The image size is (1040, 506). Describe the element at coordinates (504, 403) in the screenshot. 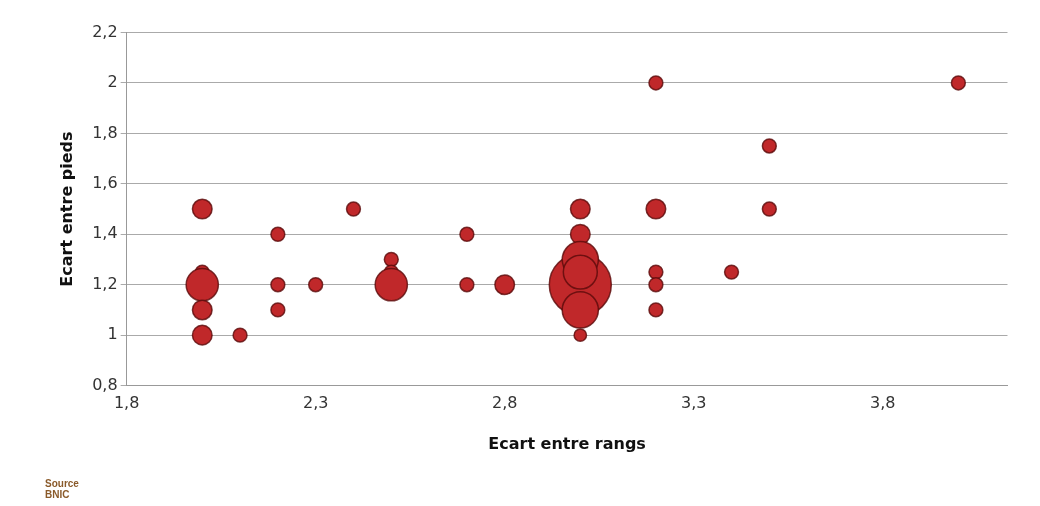

I see `x-tick-label: 2,8` at that location.